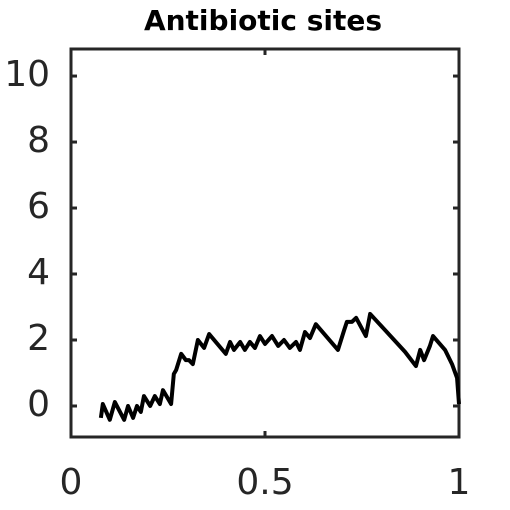 The width and height of the screenshot is (510, 510). I want to click on chart-title: Antibiotic sites, so click(263, 20).